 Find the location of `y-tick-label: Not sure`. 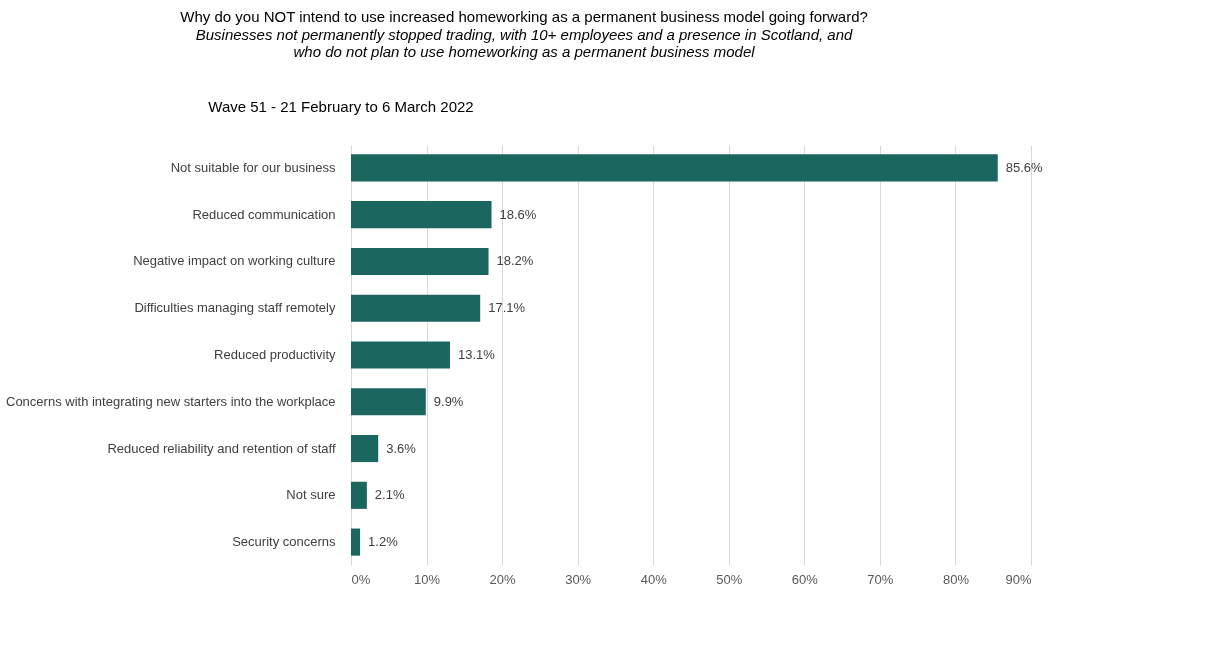

y-tick-label: Not sure is located at coordinates (311, 495).